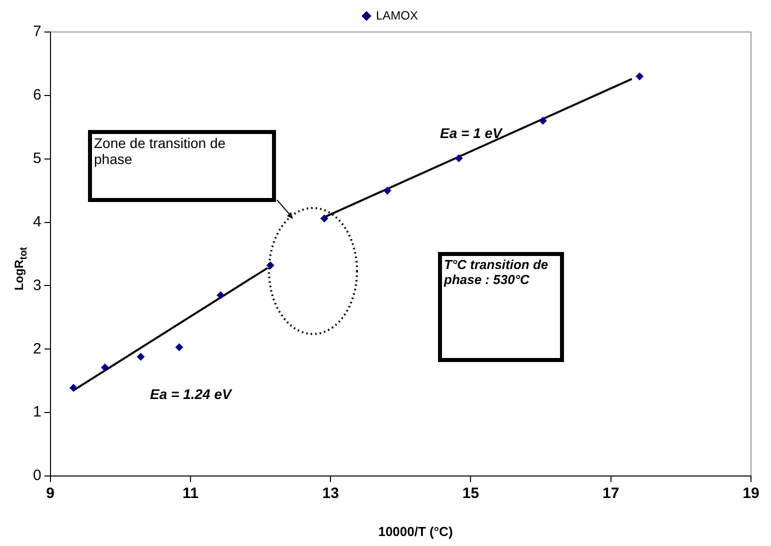 This screenshot has height=546, width=771. I want to click on x-tick-label: 9, so click(50, 493).